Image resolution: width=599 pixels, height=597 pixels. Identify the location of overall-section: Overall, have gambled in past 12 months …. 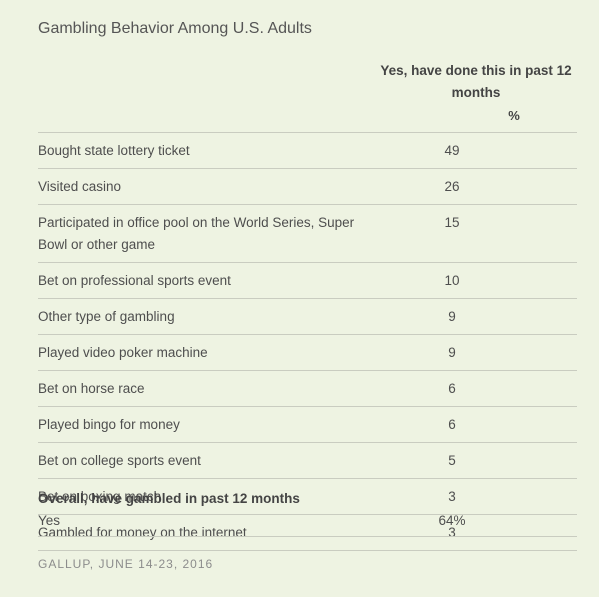
(307, 512).